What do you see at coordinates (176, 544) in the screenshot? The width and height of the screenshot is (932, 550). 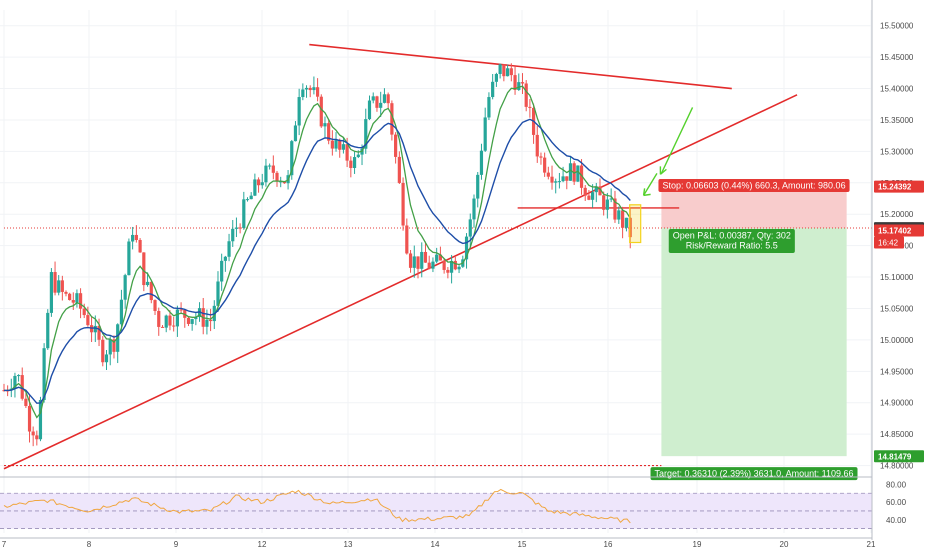 I see `time-tick-label: 9` at bounding box center [176, 544].